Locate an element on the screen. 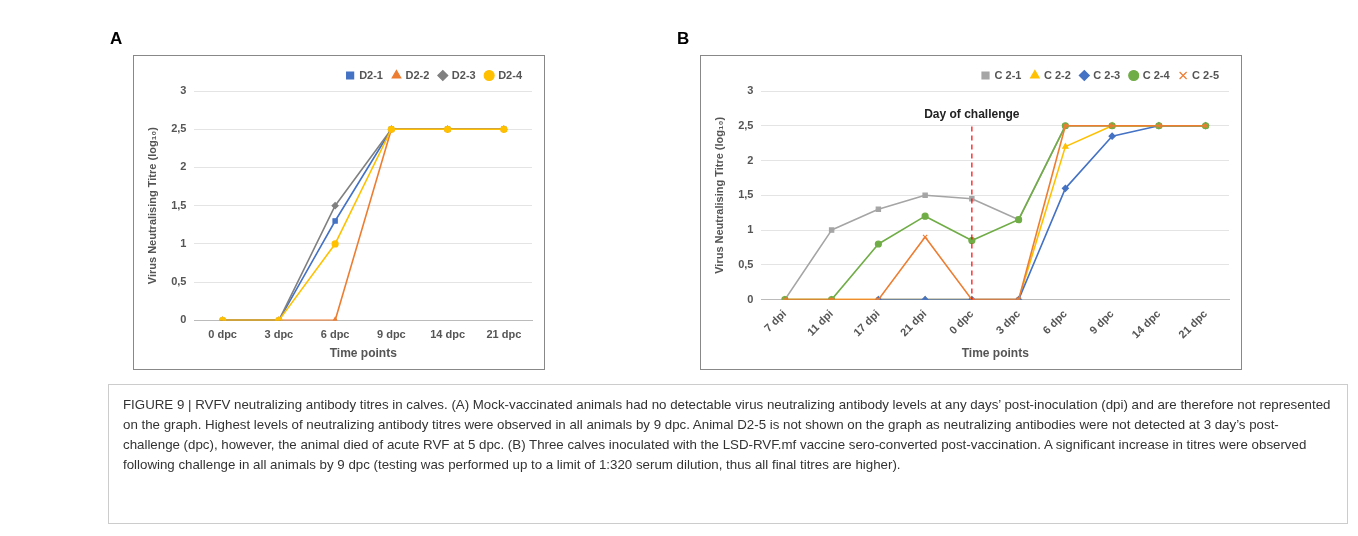 This screenshot has height=536, width=1358. legend-label: C 2-3 is located at coordinates (1107, 74).